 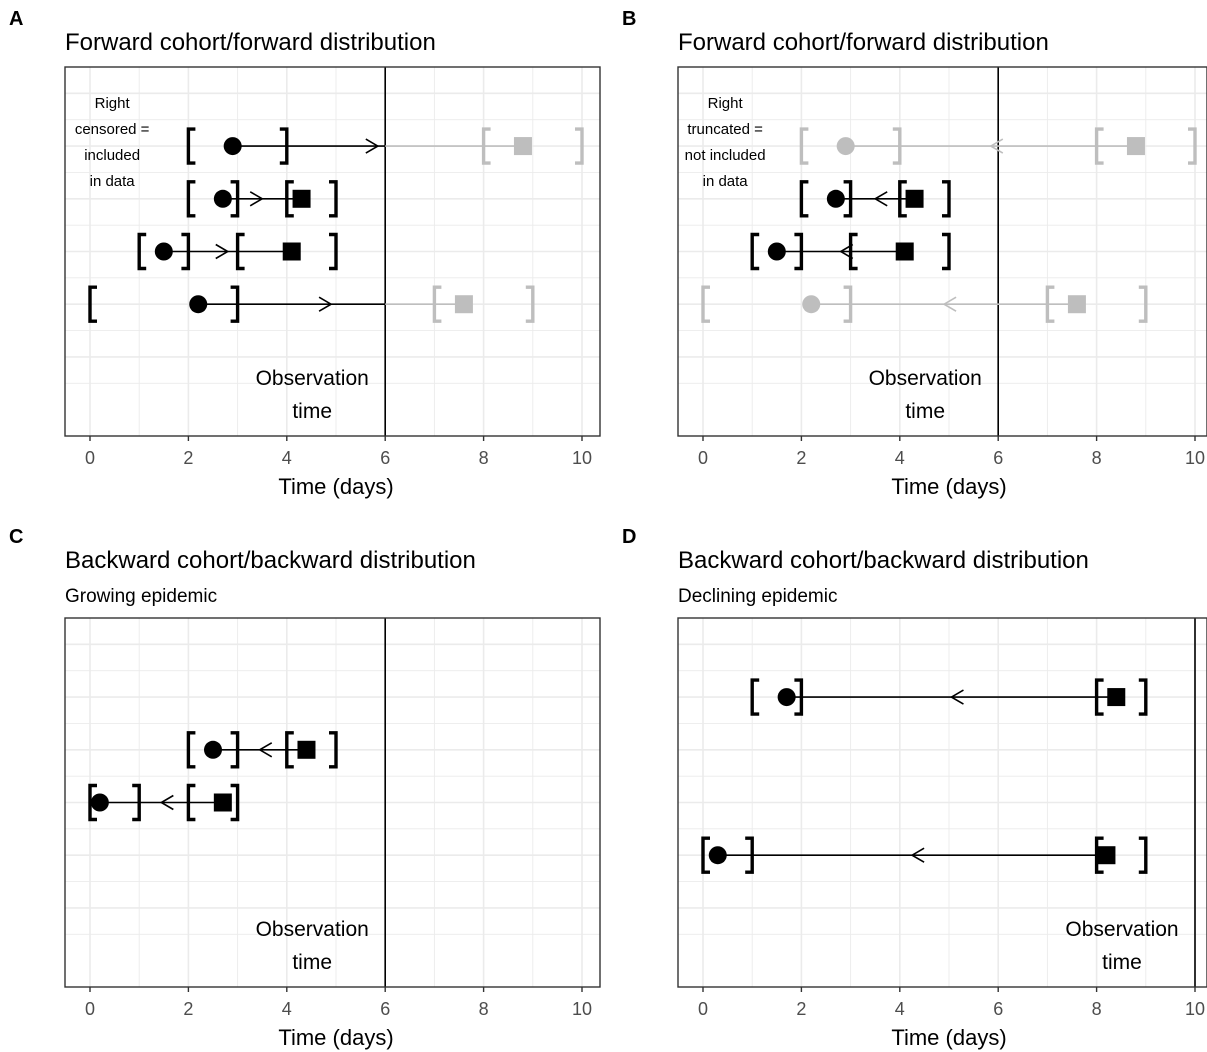 What do you see at coordinates (16, 19) in the screenshot?
I see `panel-tag: A` at bounding box center [16, 19].